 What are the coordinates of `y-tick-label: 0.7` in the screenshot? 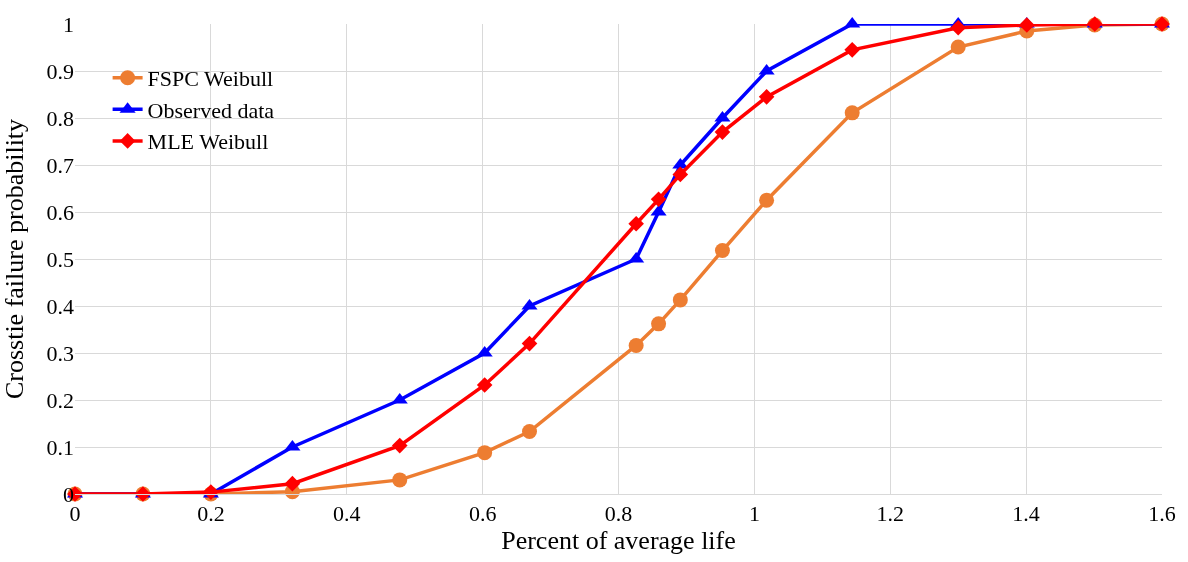 It's located at (60, 165).